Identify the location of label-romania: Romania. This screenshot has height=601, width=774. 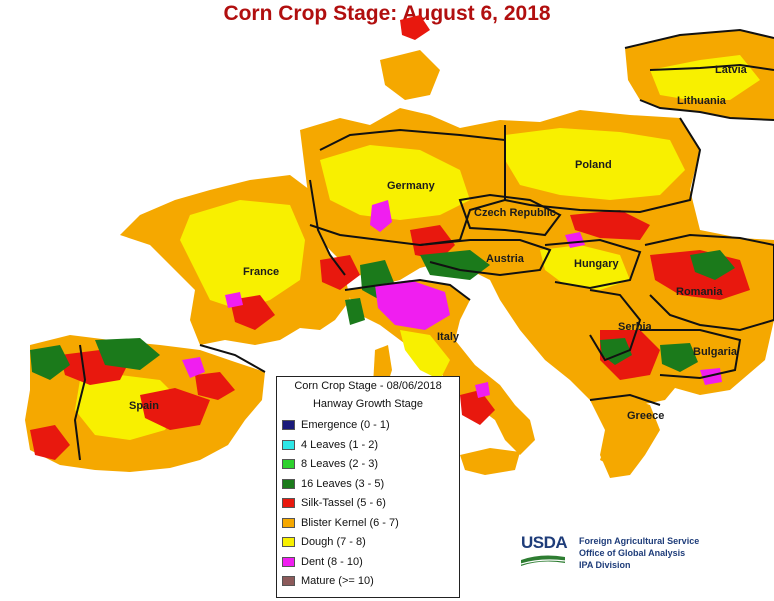
(699, 292).